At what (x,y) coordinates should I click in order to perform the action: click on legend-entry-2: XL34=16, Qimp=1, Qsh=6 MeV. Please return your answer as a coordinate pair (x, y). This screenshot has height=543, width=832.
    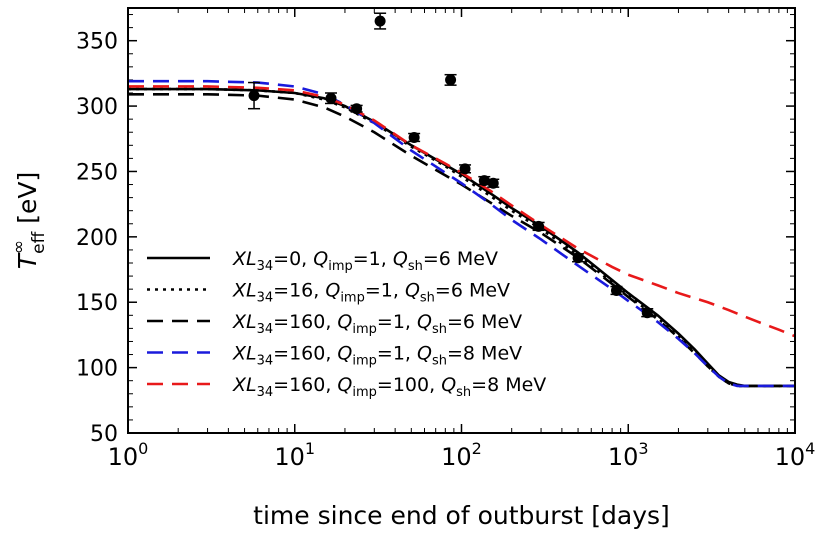
    Looking at the image, I should click on (328, 293).